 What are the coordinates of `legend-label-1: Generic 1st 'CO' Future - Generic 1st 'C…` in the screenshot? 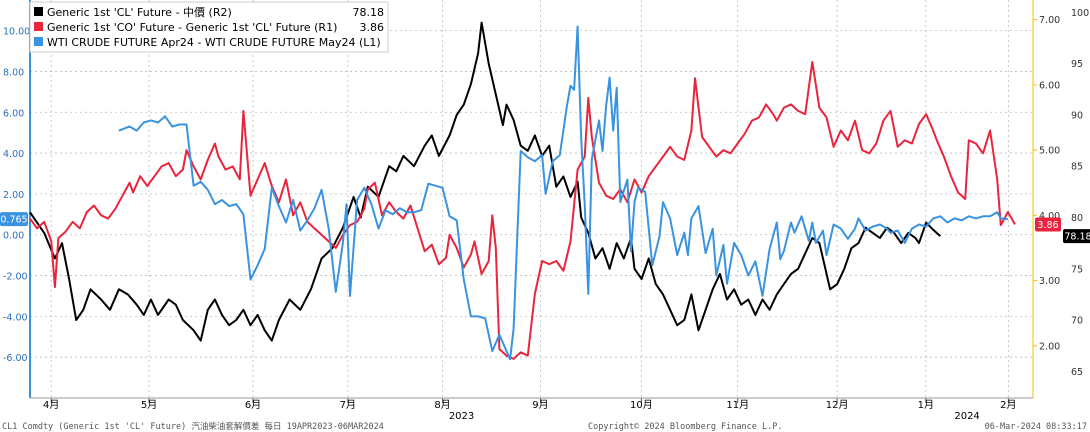 It's located at (192, 27).